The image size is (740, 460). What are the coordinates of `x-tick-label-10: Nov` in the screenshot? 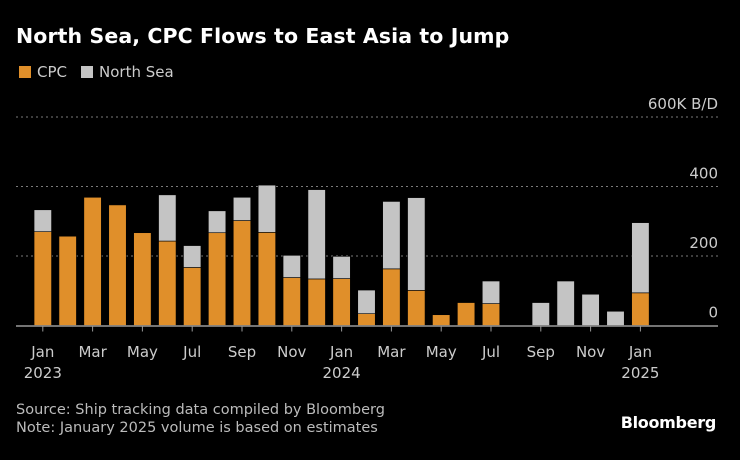 It's located at (291, 352).